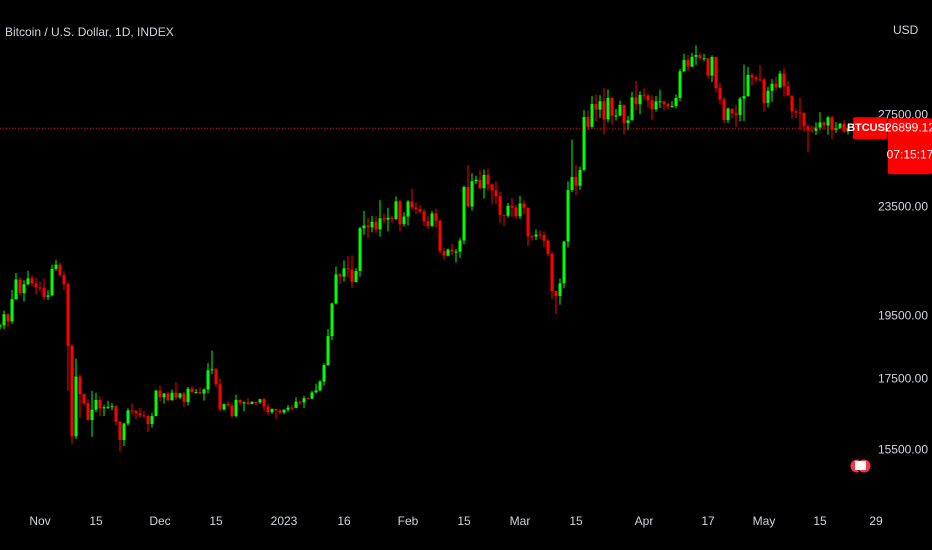 The width and height of the screenshot is (932, 550). Describe the element at coordinates (876, 521) in the screenshot. I see `x-tick-label: 29` at that location.